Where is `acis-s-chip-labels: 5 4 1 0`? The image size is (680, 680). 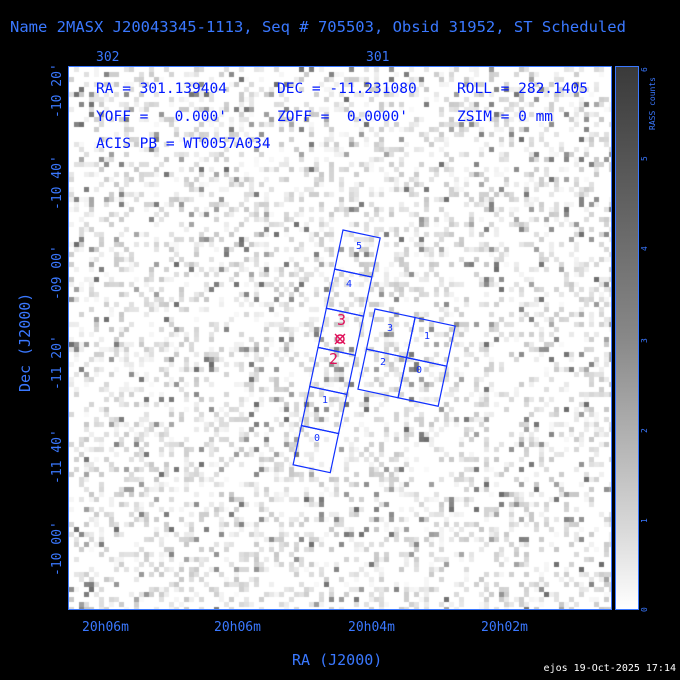 acis-s-chip-labels: 5 4 1 0 is located at coordinates (338, 342).